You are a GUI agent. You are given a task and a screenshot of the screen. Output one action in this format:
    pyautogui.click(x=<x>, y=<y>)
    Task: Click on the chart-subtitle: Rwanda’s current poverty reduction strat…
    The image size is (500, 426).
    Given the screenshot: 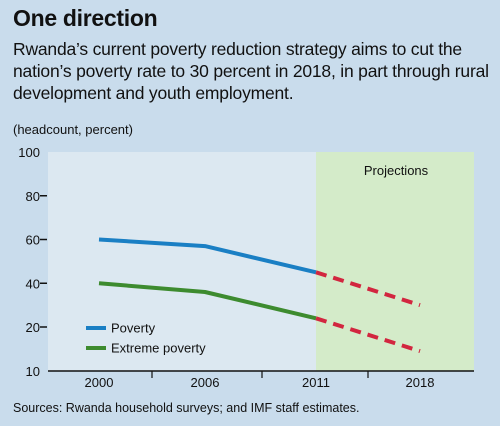 What is the action you would take?
    pyautogui.click(x=251, y=71)
    